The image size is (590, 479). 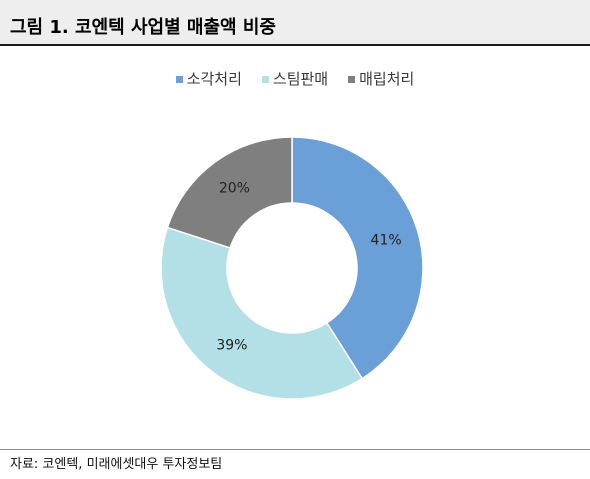 I want to click on legend-label-incineration: 소각처리, so click(x=214, y=79).